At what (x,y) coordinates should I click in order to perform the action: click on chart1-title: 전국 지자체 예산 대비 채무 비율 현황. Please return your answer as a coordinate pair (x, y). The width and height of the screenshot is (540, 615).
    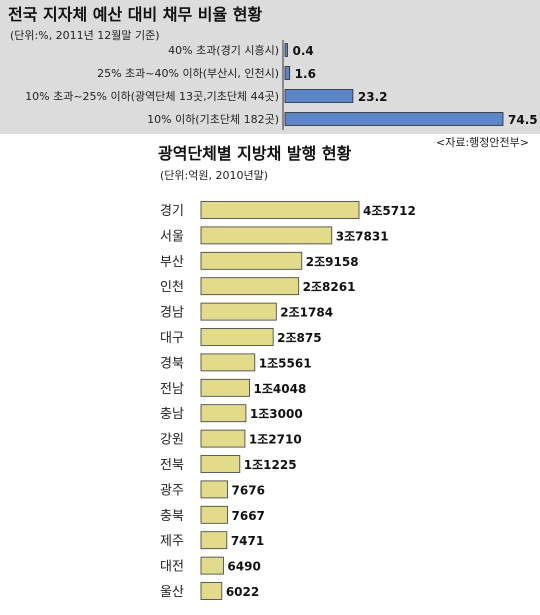
    Looking at the image, I should click on (135, 14).